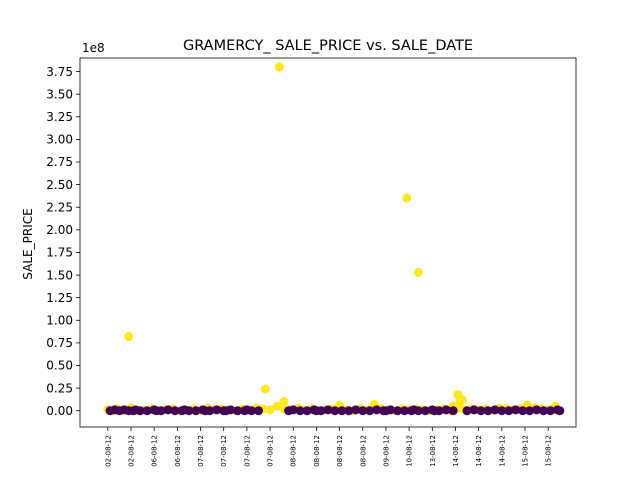 This screenshot has width=640, height=480. Describe the element at coordinates (59, 140) in the screenshot. I see `y-tick-label: 3.00` at that location.